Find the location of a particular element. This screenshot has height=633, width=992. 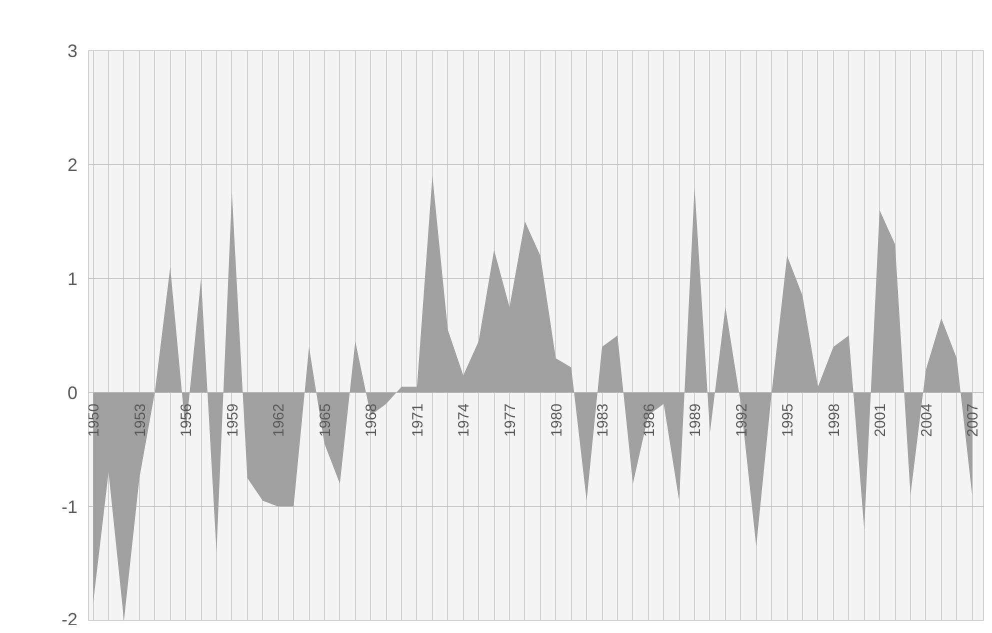

x-tick-label: 1956 is located at coordinates (187, 420).